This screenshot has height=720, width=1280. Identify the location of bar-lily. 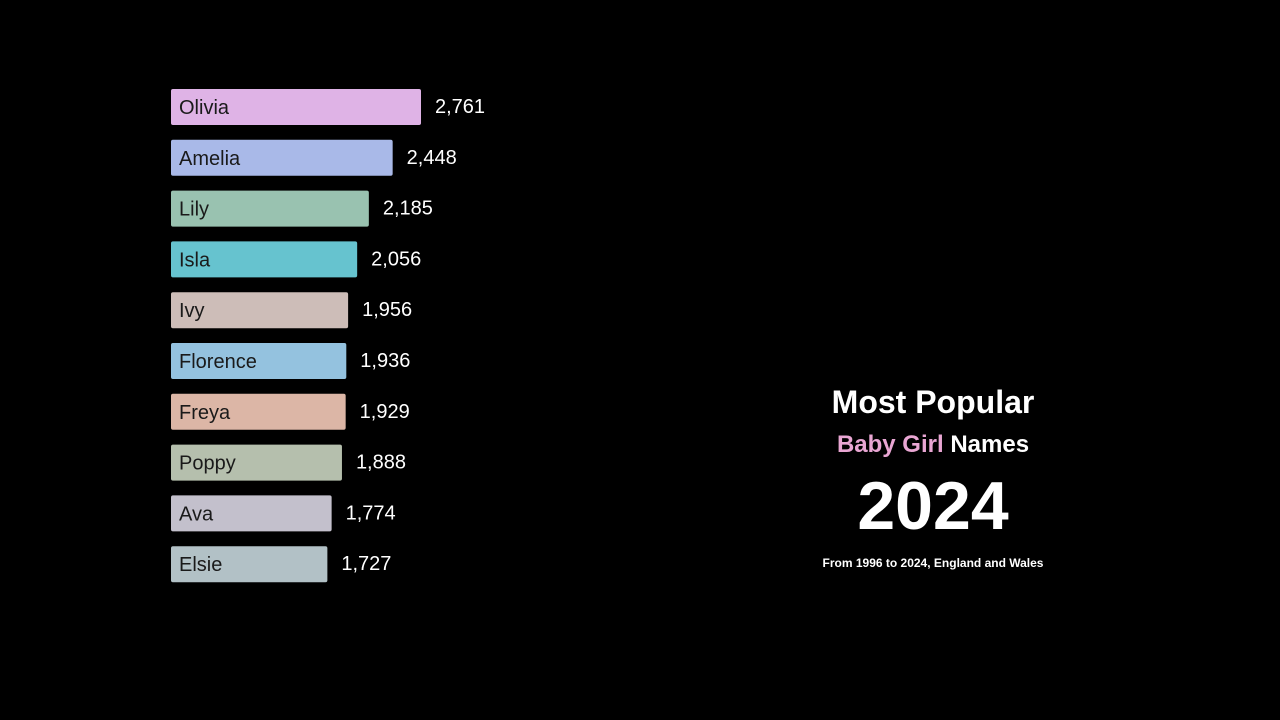
(270, 208).